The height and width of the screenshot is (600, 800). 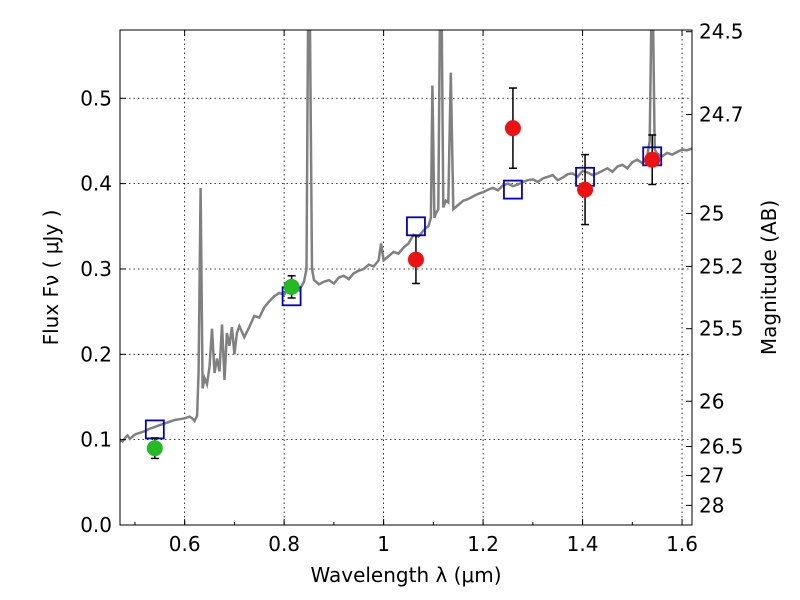 What do you see at coordinates (96, 525) in the screenshot?
I see `y-tick-label: 0.0` at bounding box center [96, 525].